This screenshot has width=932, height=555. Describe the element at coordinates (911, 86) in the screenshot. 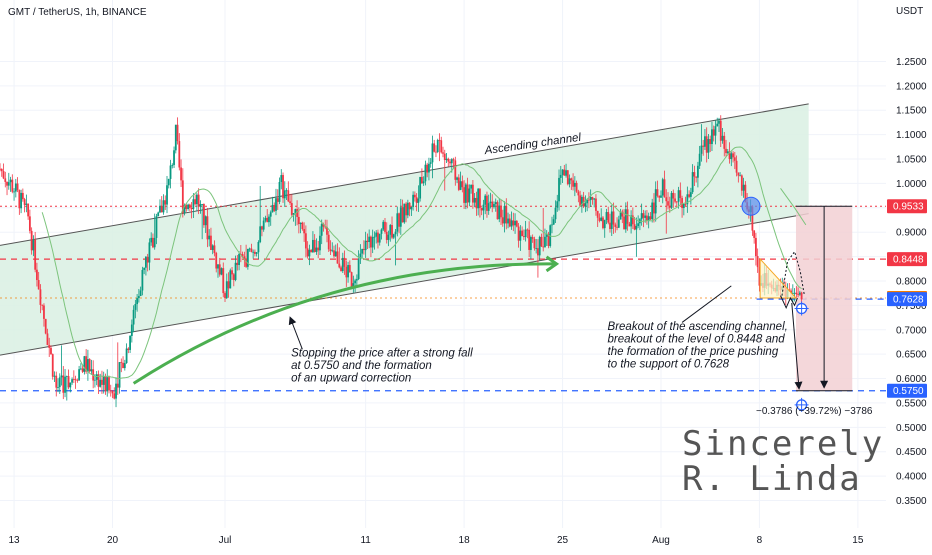

I see `y-tick-label: 1.2000` at that location.